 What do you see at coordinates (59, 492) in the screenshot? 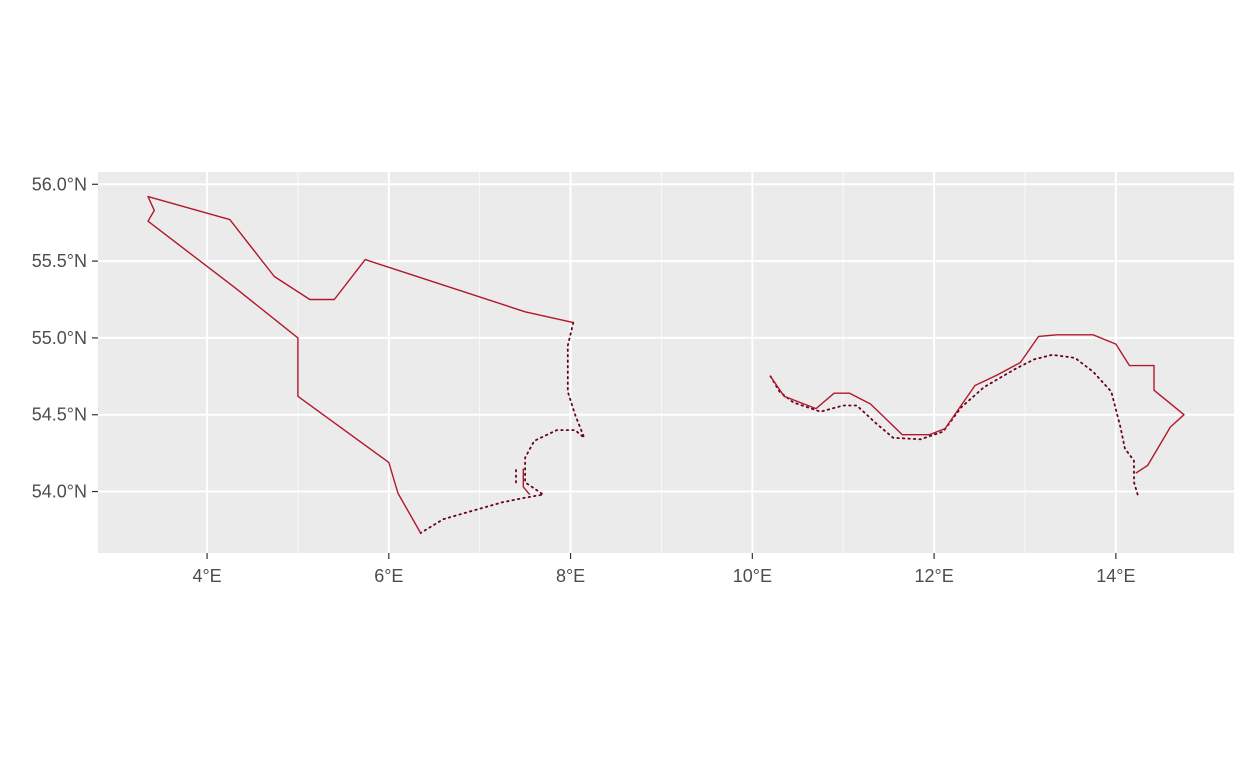
I see `y-tick-label: 54.0°N` at bounding box center [59, 492].